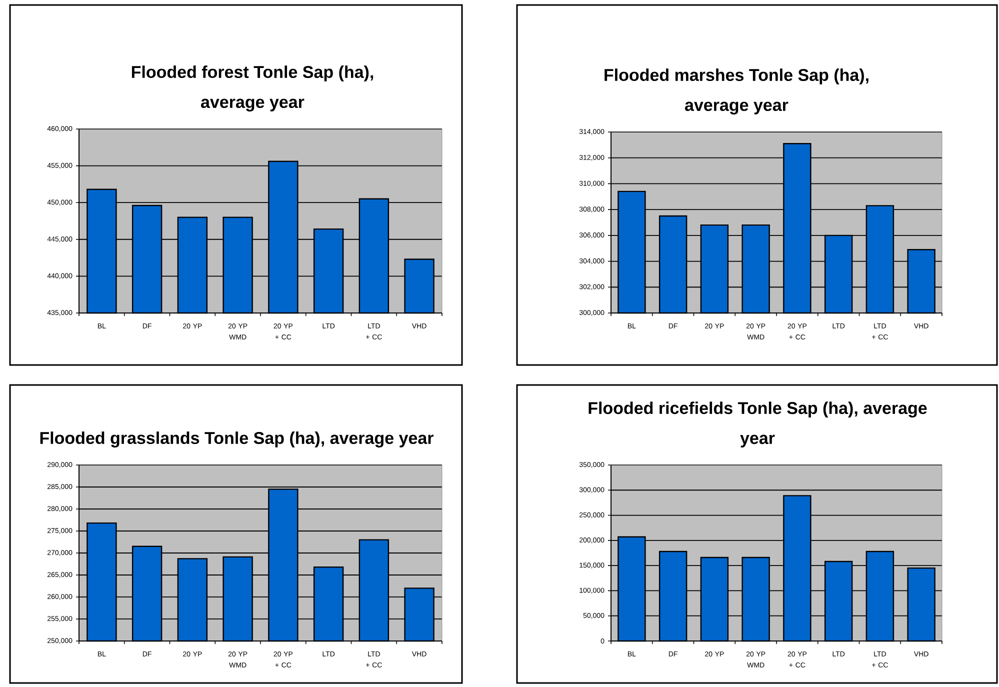 This screenshot has width=999, height=687. I want to click on chart-title: Flooded marshes Tonle Sap (ha), average year, so click(736, 91).